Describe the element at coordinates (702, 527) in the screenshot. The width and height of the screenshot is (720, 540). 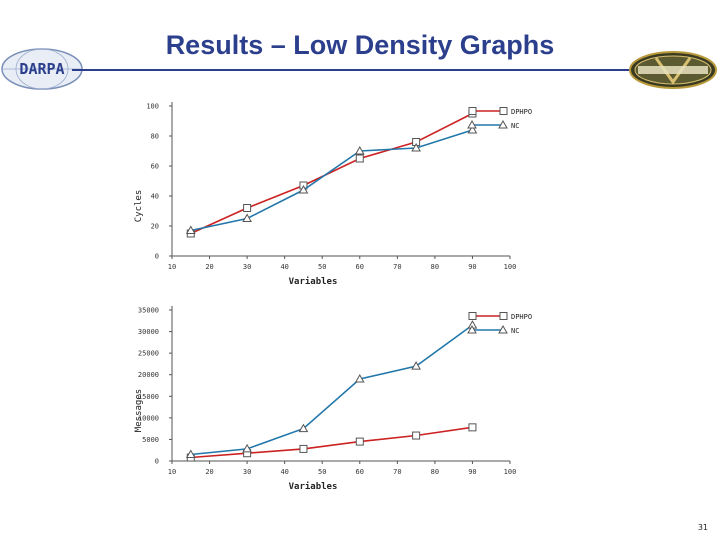
I see `page-number: 31` at that location.